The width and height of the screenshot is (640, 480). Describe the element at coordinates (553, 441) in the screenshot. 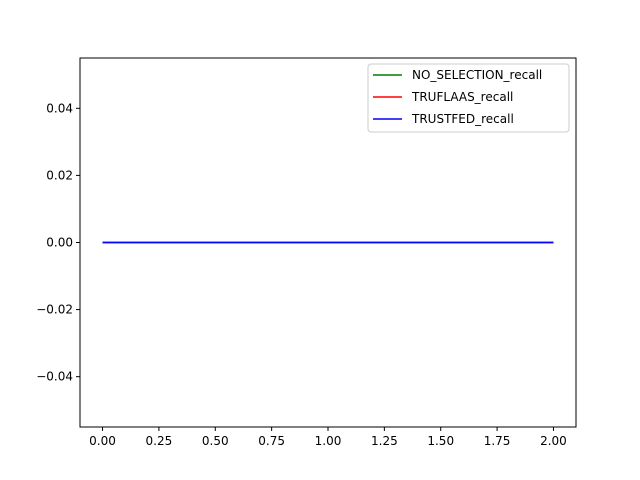

I see `x-tick-label: 2.00` at that location.